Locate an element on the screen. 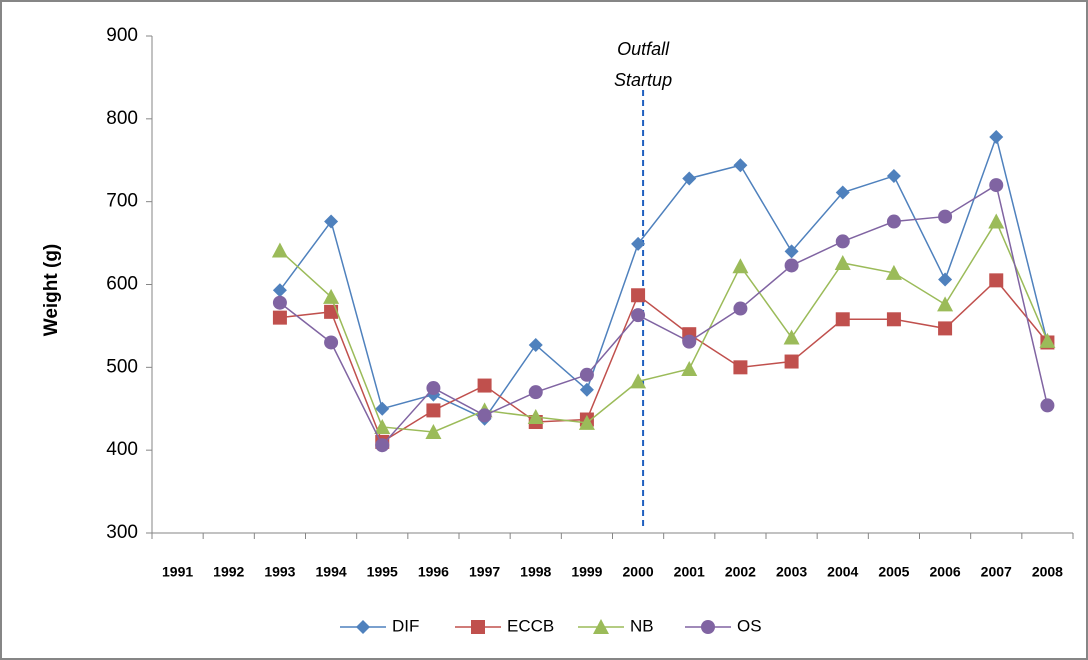 The height and width of the screenshot is (660, 1088). x-tick-label: 2000 is located at coordinates (638, 572).